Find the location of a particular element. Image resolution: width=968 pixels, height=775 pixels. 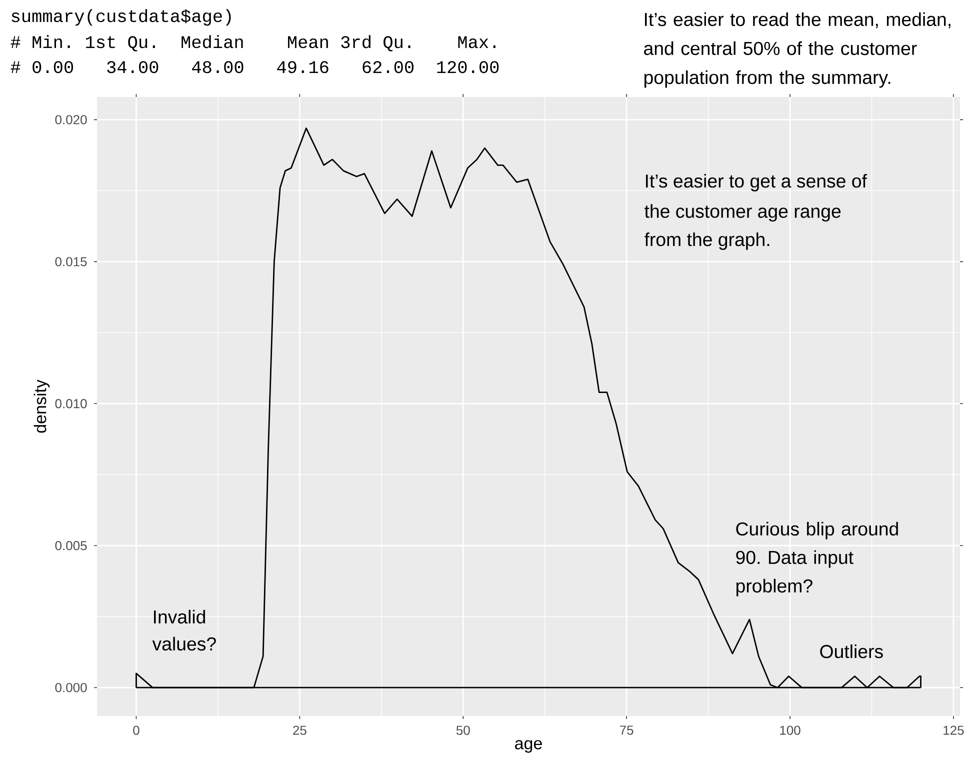

y-tick-label: 0.020 is located at coordinates (71, 119).